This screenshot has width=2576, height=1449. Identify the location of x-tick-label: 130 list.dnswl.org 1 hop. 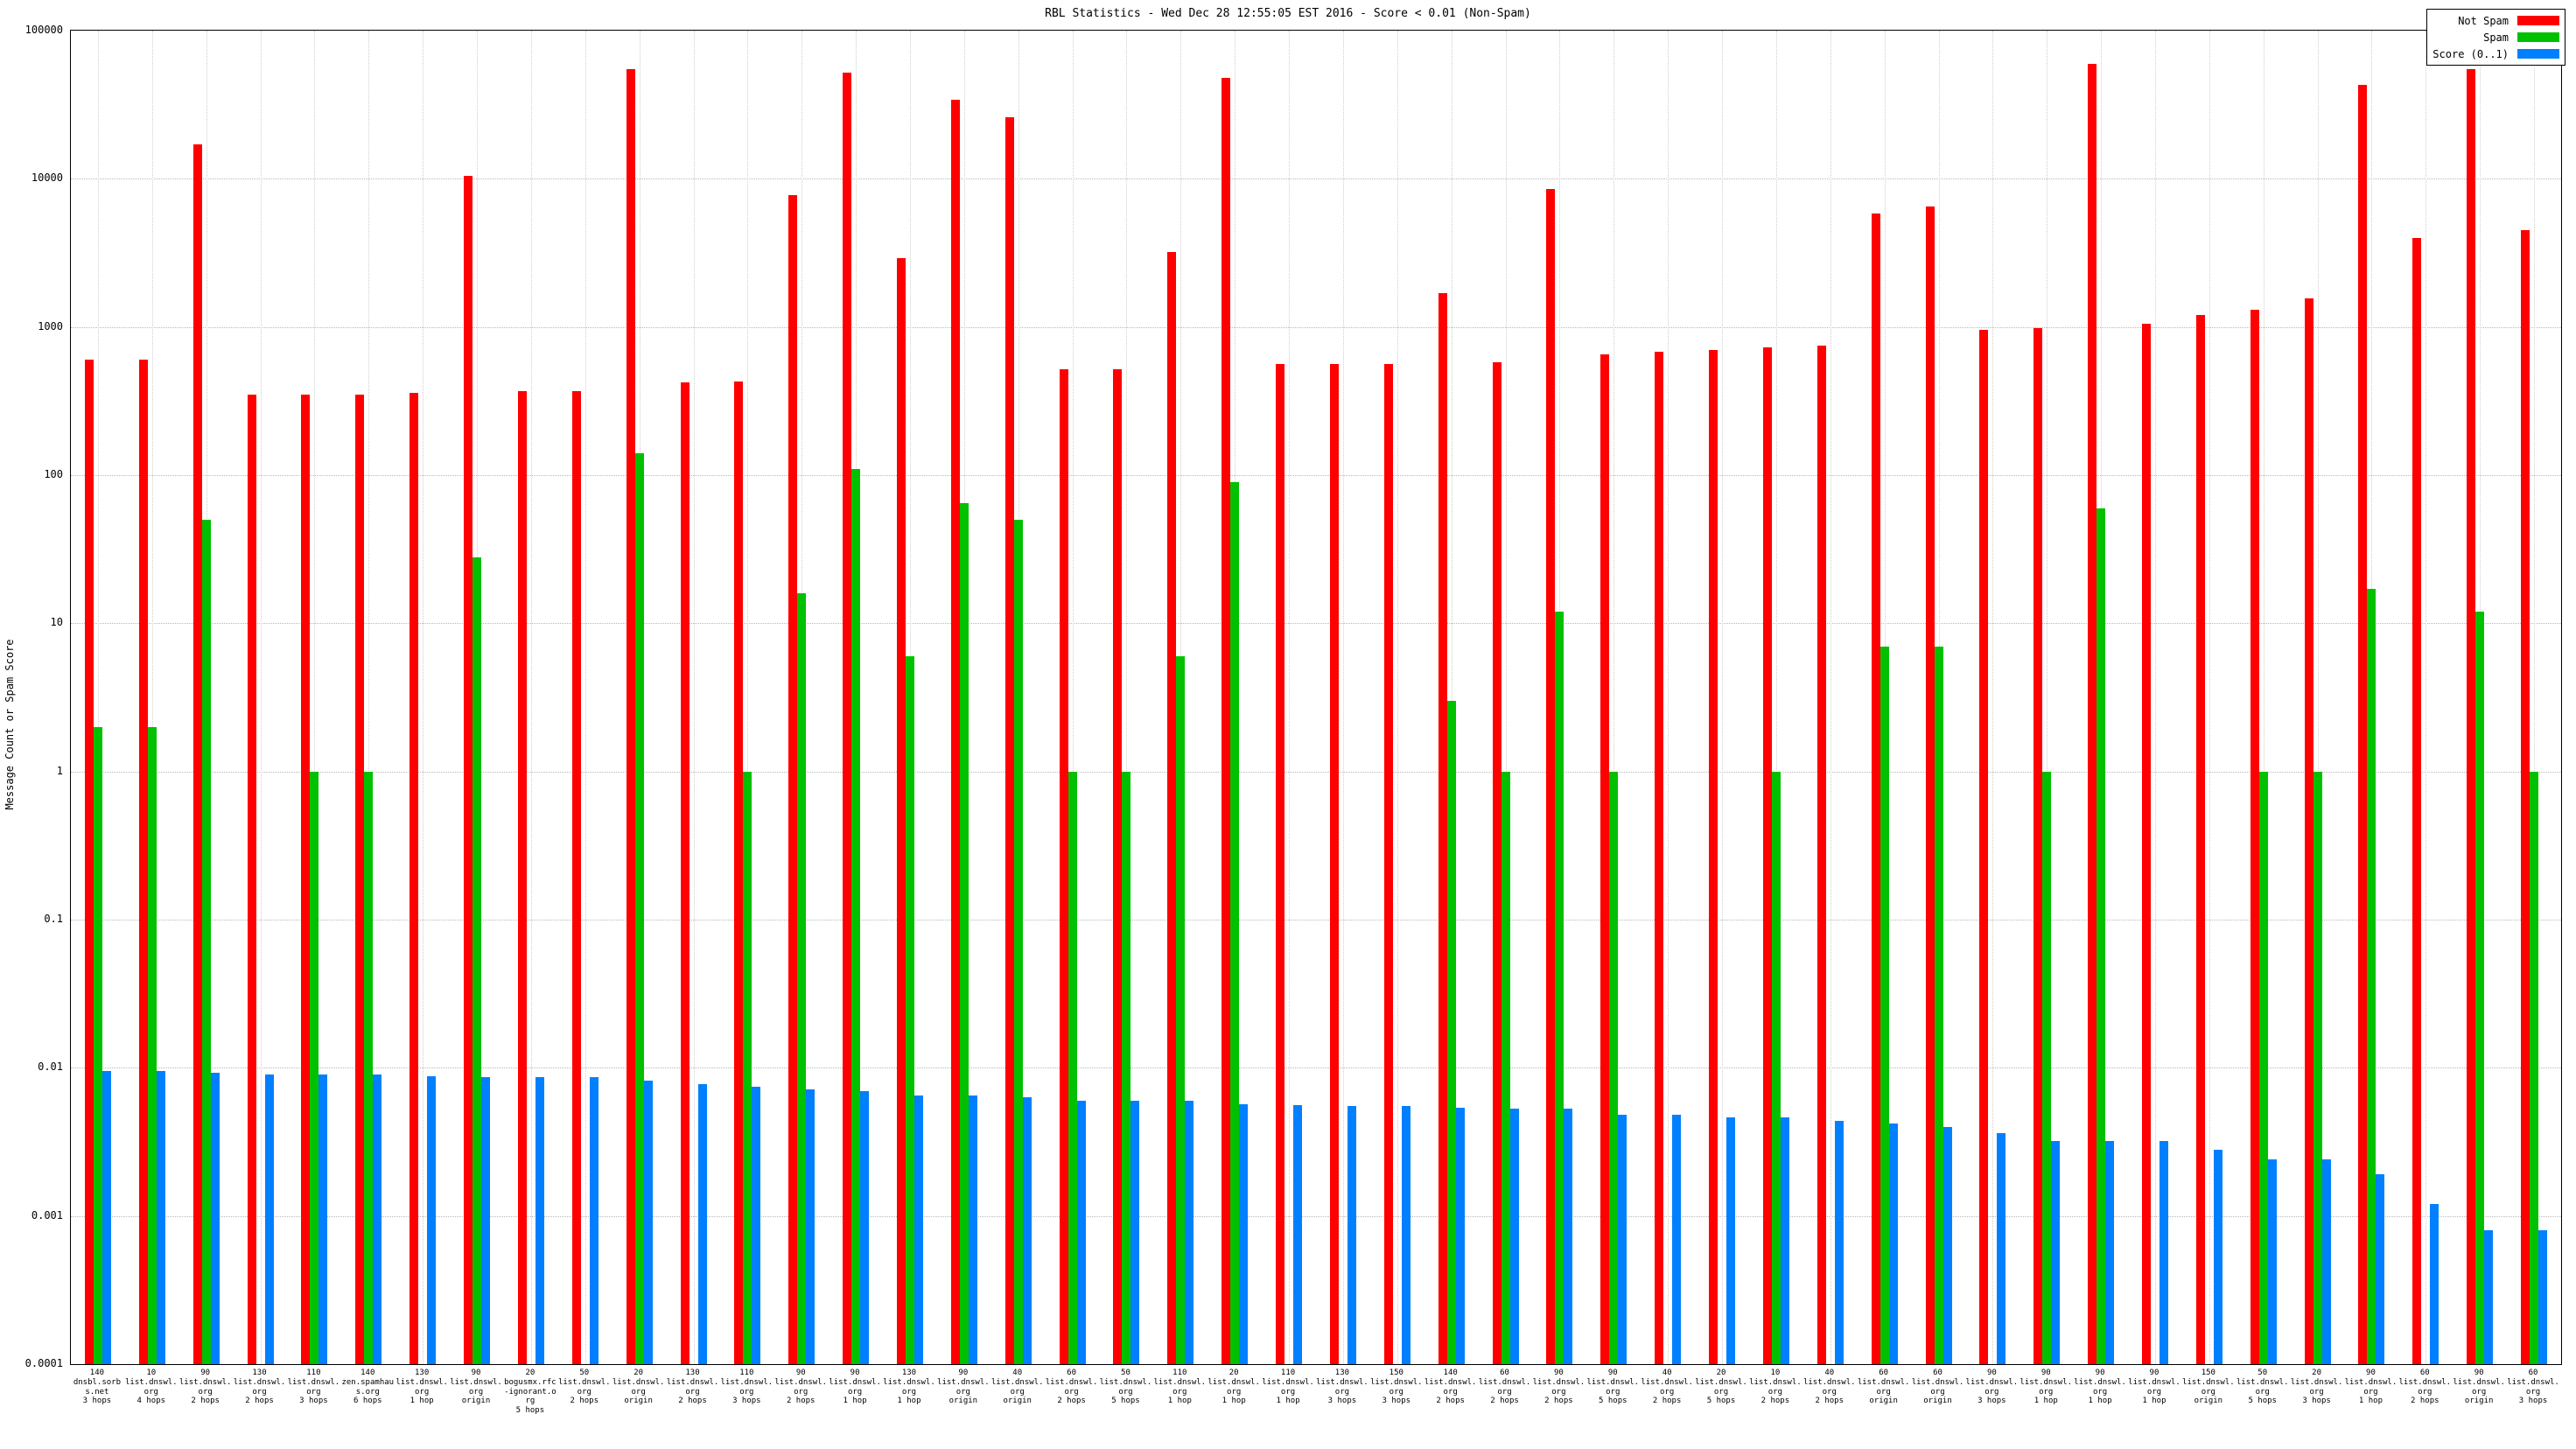
(909, 1387).